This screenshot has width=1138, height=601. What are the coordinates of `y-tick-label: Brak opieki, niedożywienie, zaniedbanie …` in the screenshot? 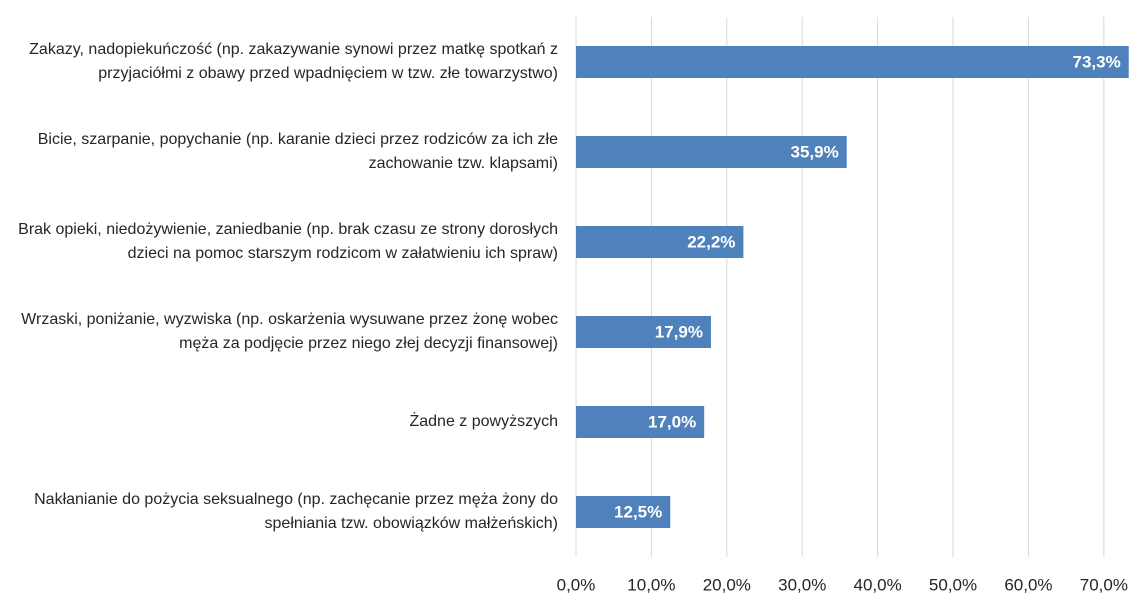 It's located at (288, 241).